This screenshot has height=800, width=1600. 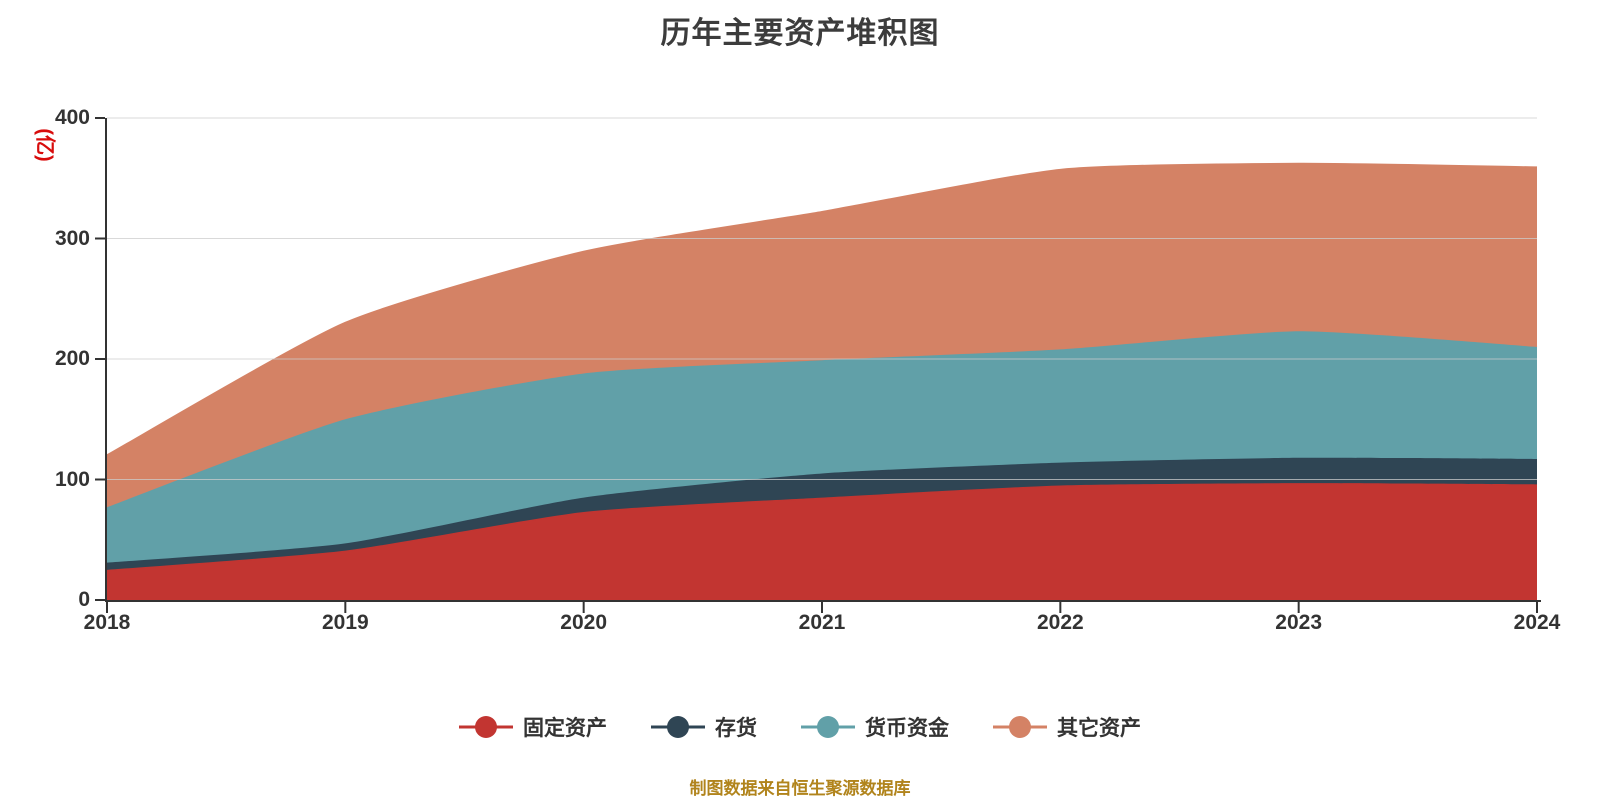 I want to click on legend-item-fixed-assets: 固定资产, so click(x=533, y=727).